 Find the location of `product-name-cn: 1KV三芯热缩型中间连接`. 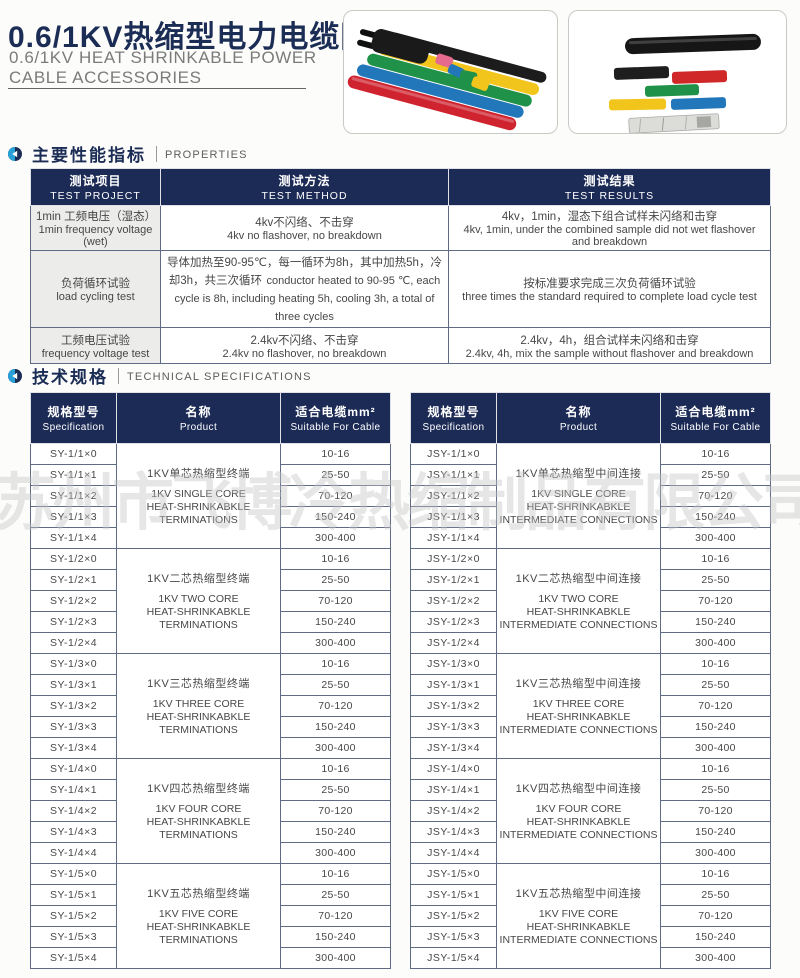

product-name-cn: 1KV三芯热缩型中间连接 is located at coordinates (578, 683).